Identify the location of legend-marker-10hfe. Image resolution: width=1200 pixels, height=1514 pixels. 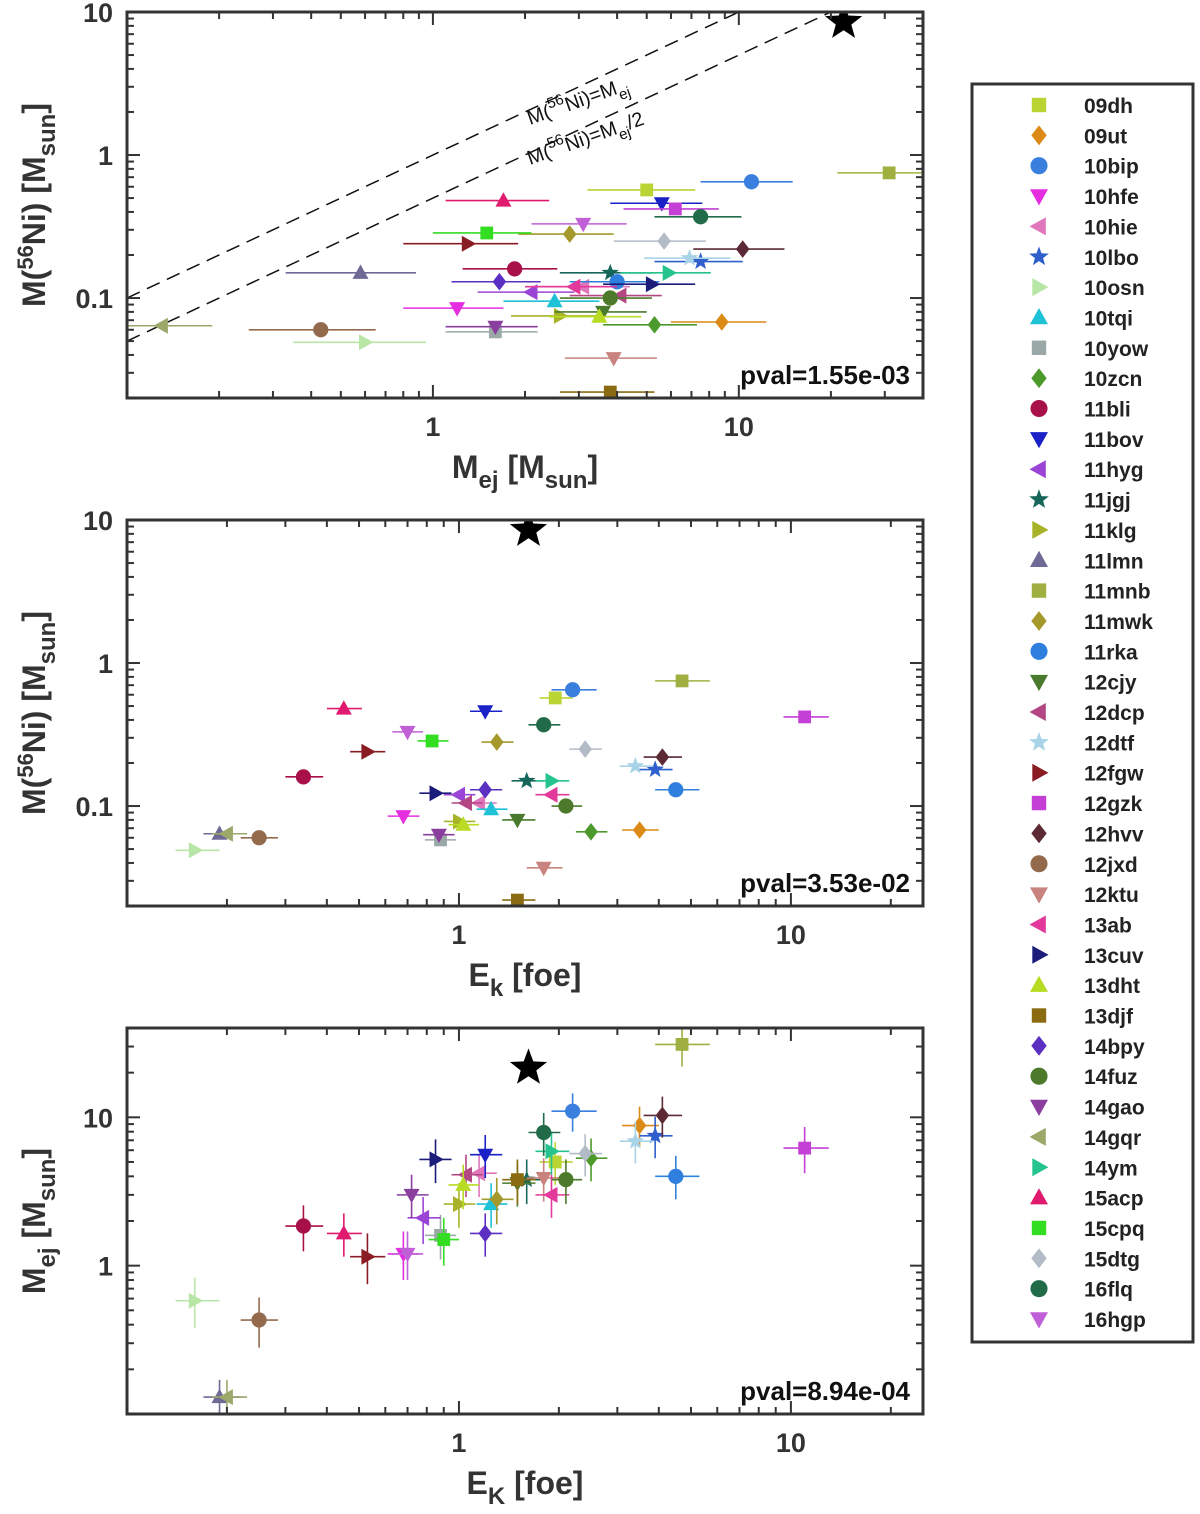
(1039, 197).